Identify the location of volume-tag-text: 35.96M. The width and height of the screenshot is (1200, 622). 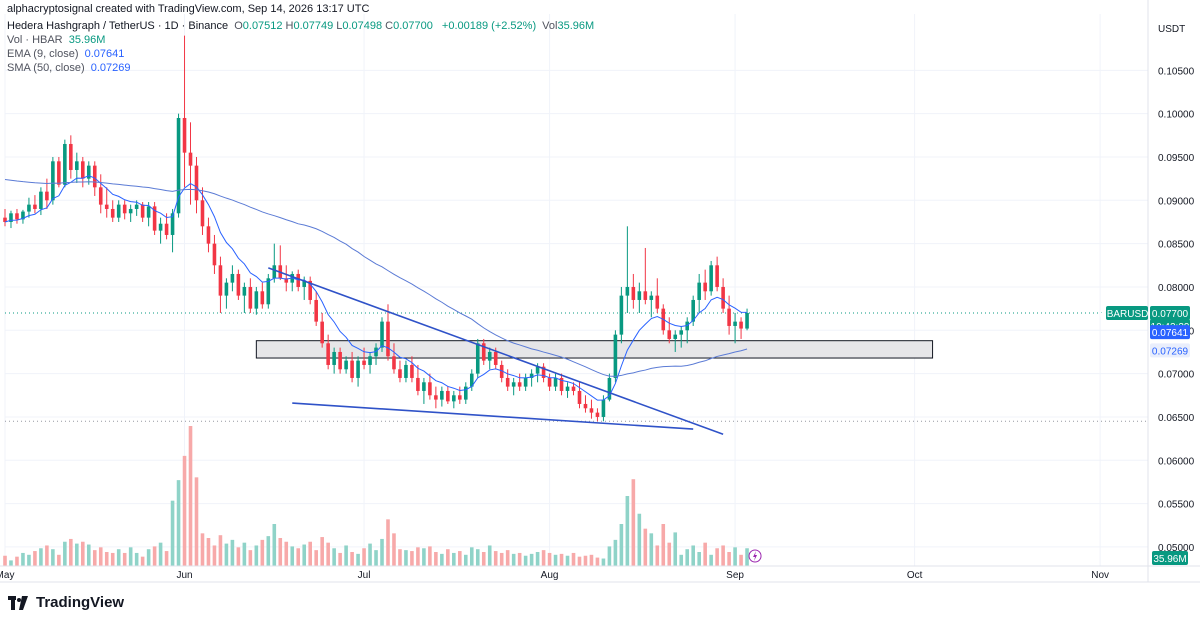
(1169, 559).